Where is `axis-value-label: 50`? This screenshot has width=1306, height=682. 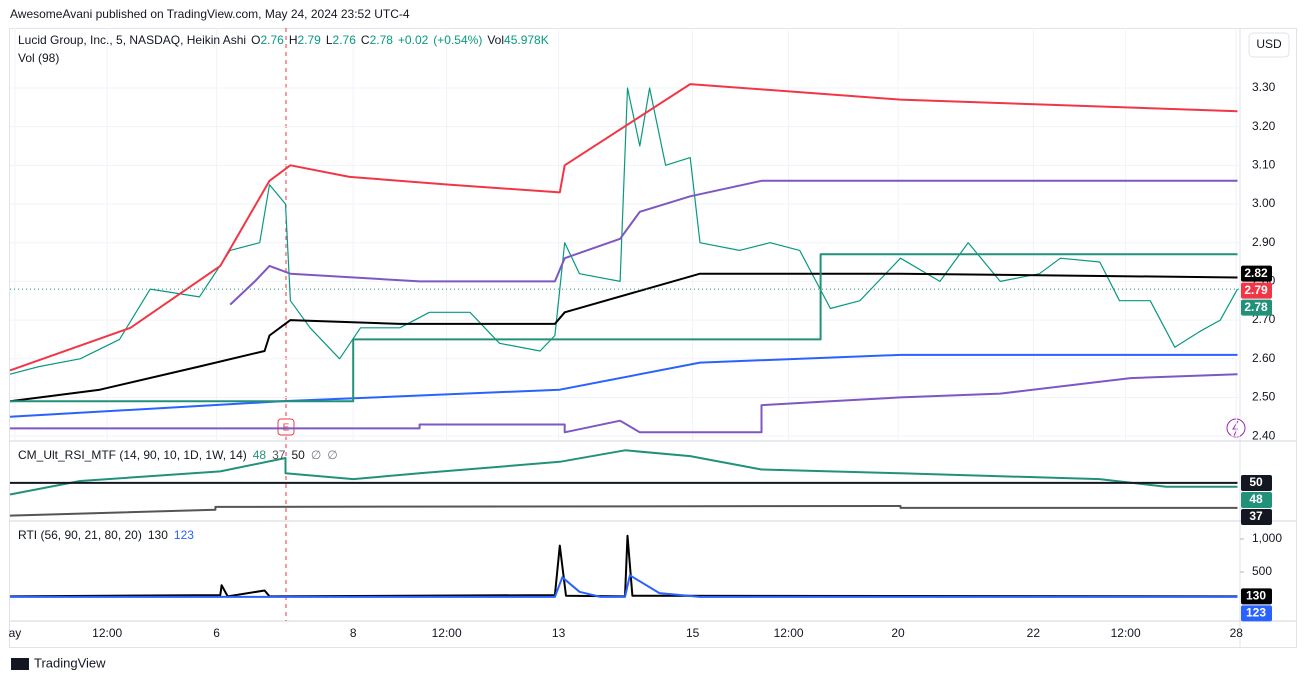
axis-value-label: 50 is located at coordinates (1256, 482).